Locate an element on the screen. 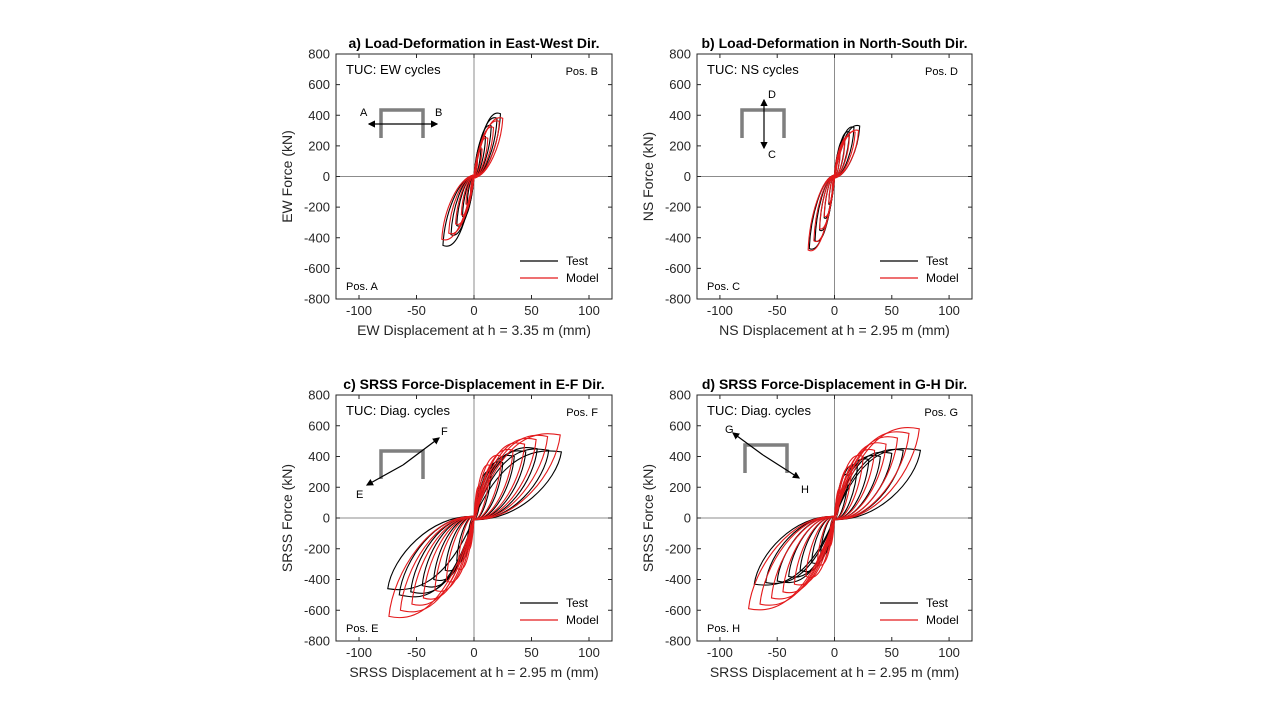 The height and width of the screenshot is (720, 1280). position-label-top: Pos. B is located at coordinates (582, 72).